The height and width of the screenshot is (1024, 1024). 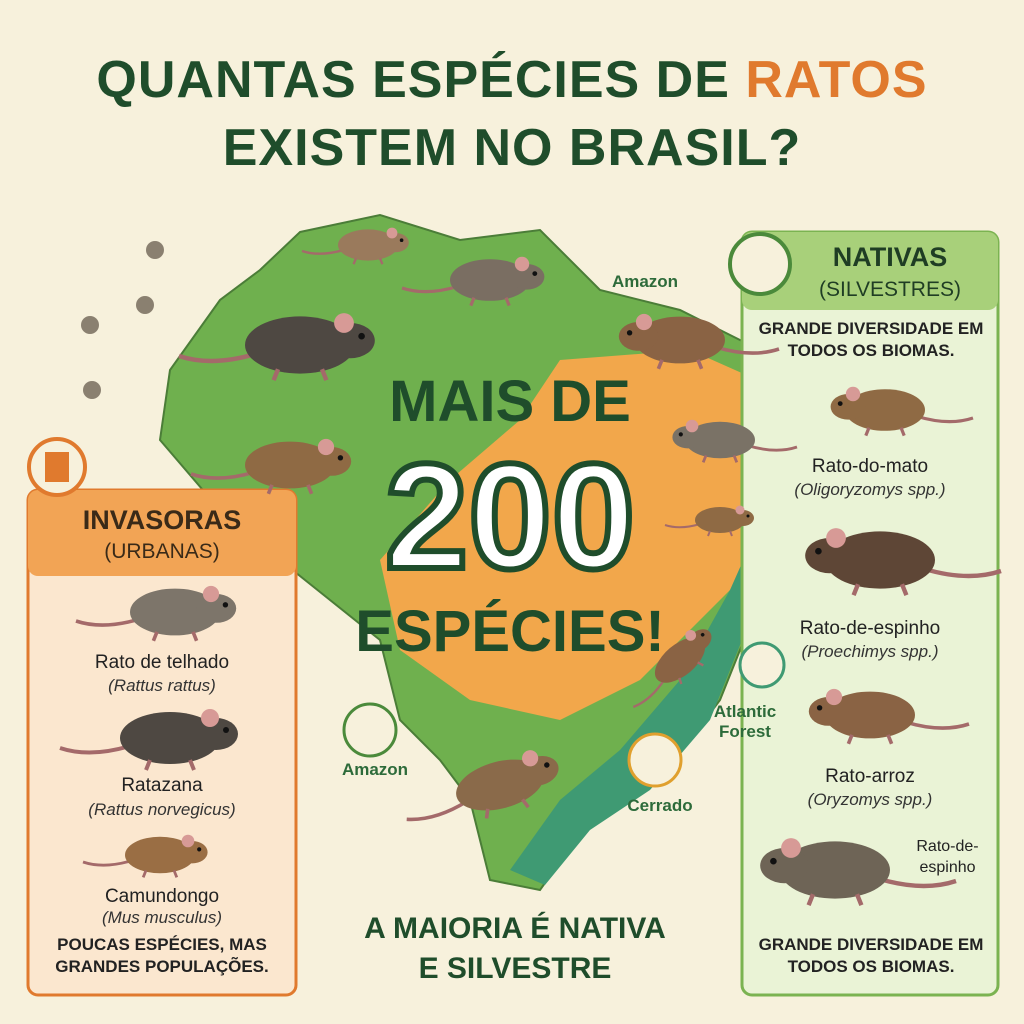 I want to click on panel-title: INVASORAS, so click(x=162, y=520).